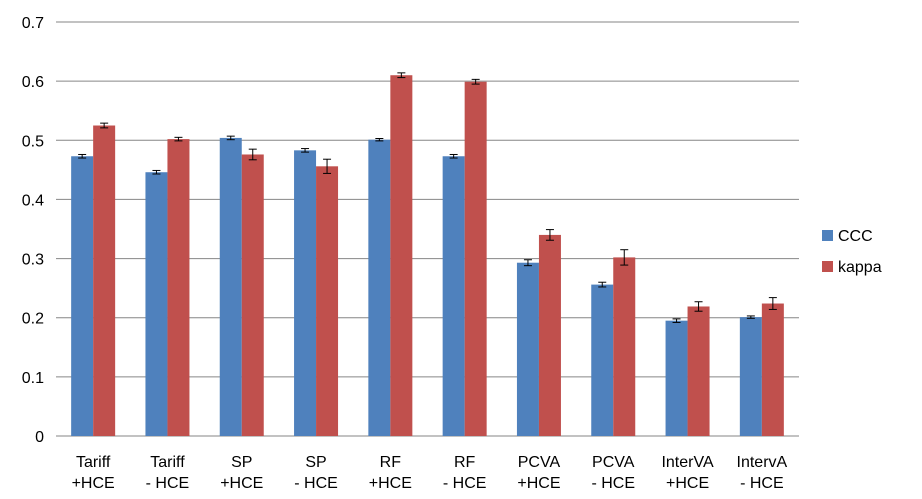  I want to click on x-tick-label-line: IntervA, so click(762, 462).